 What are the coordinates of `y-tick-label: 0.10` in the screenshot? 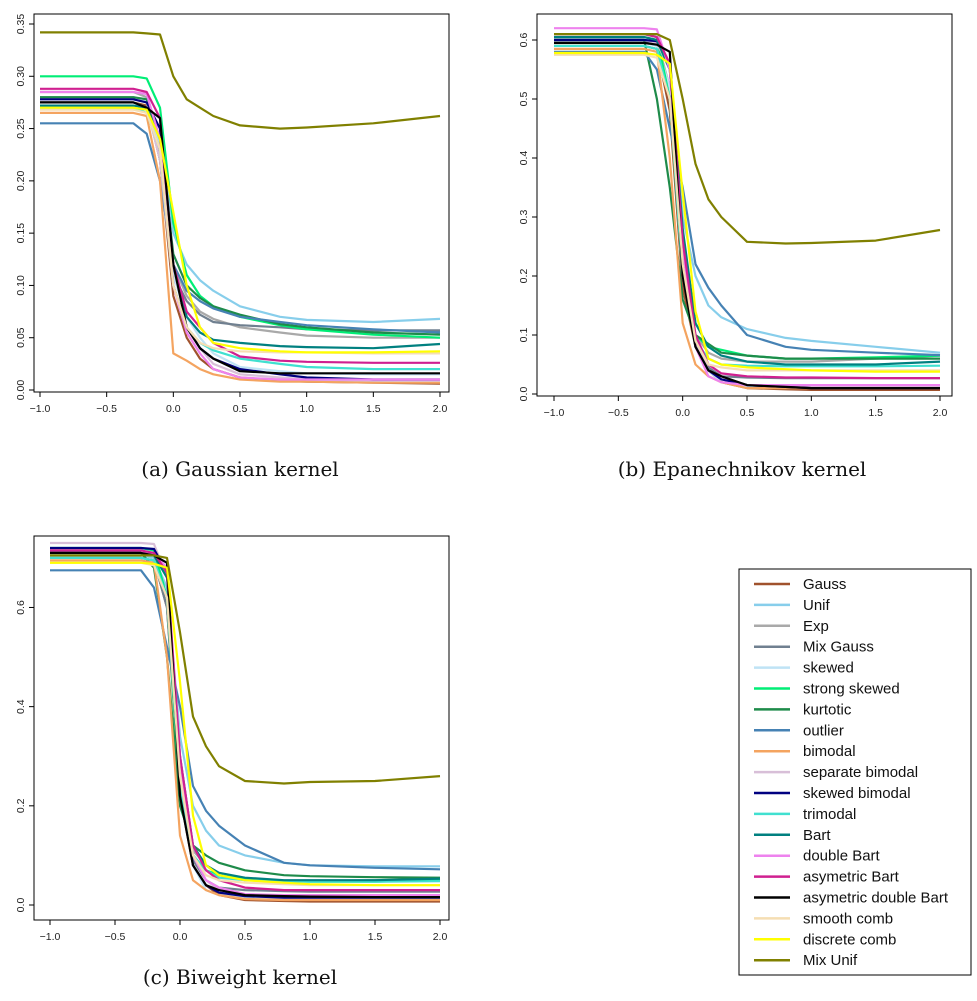 It's located at (21, 285).